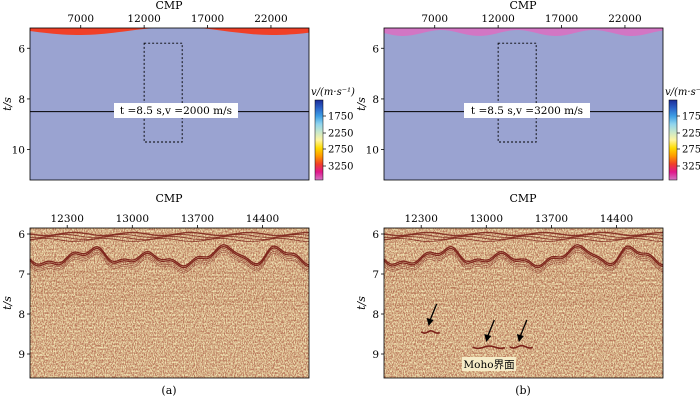 The image size is (700, 400). I want to click on panel-label-a: (a), so click(168, 390).